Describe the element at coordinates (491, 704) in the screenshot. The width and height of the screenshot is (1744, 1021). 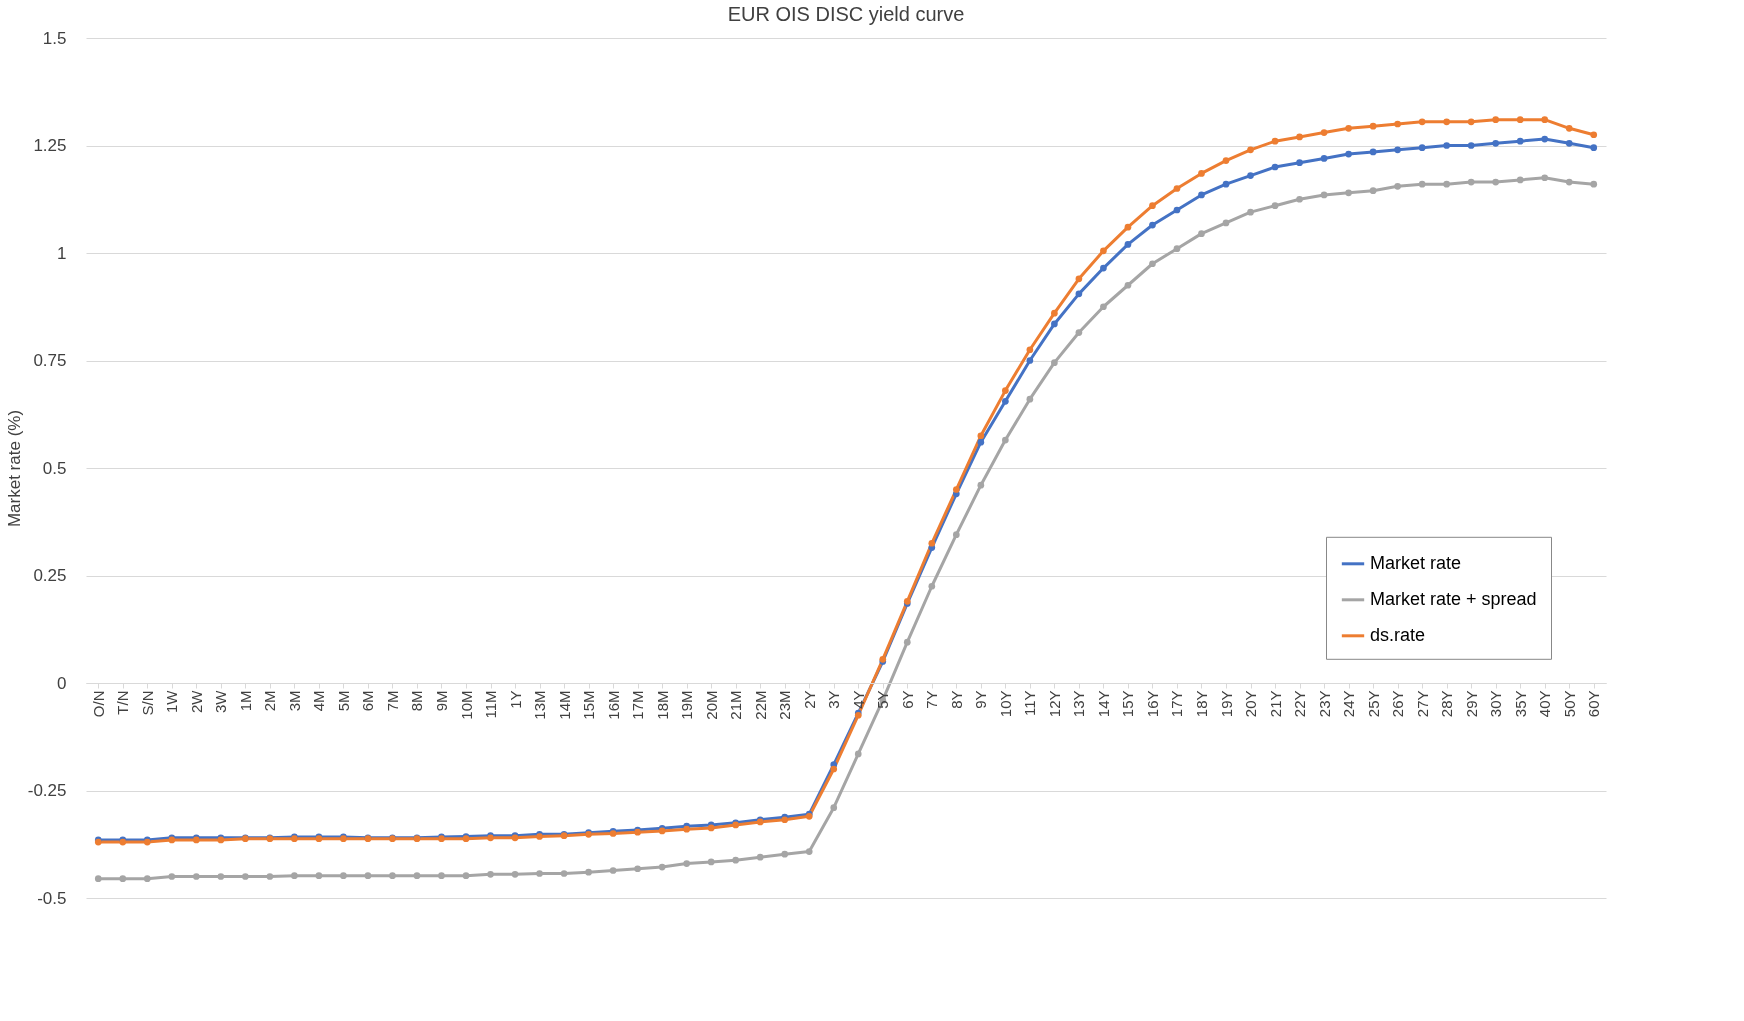
I see `x-tick-label: 11M` at that location.